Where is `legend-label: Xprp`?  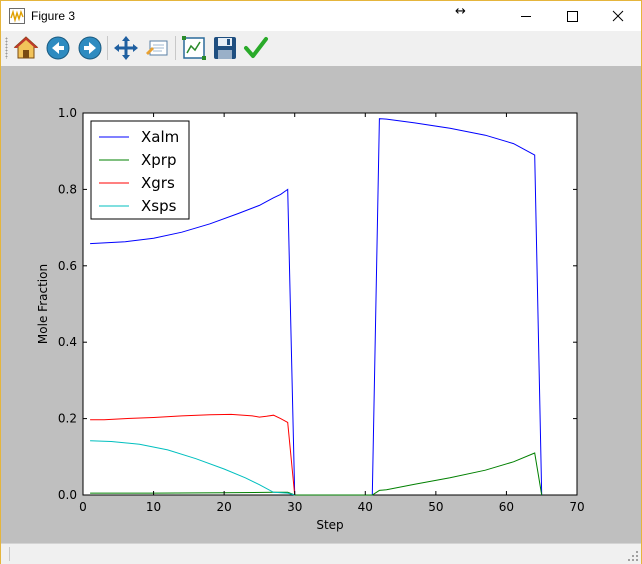
legend-label: Xprp is located at coordinates (159, 160).